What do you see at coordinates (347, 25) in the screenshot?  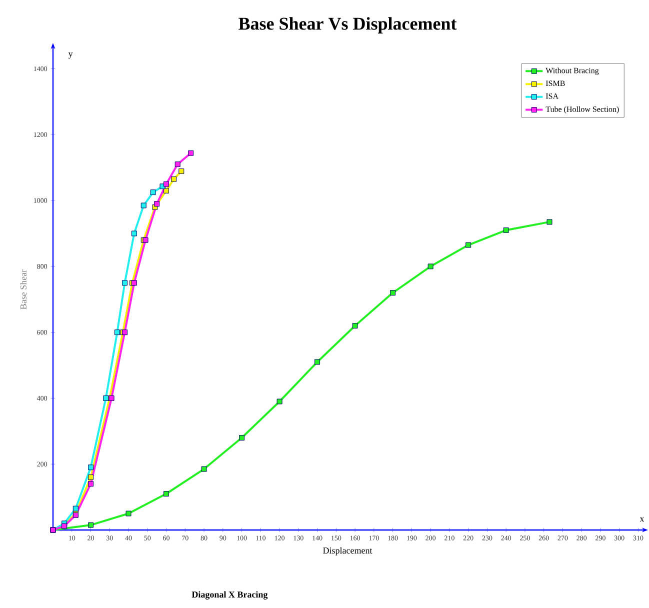 I see `chart-title: Base Shear Vs Displacement` at bounding box center [347, 25].